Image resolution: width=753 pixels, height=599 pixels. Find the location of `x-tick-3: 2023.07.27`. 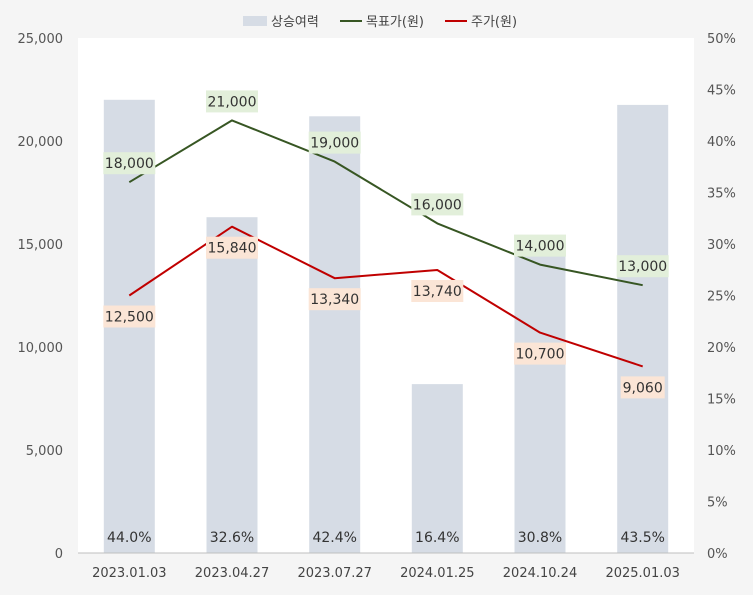

x-tick-3: 2023.07.27 is located at coordinates (334, 573).